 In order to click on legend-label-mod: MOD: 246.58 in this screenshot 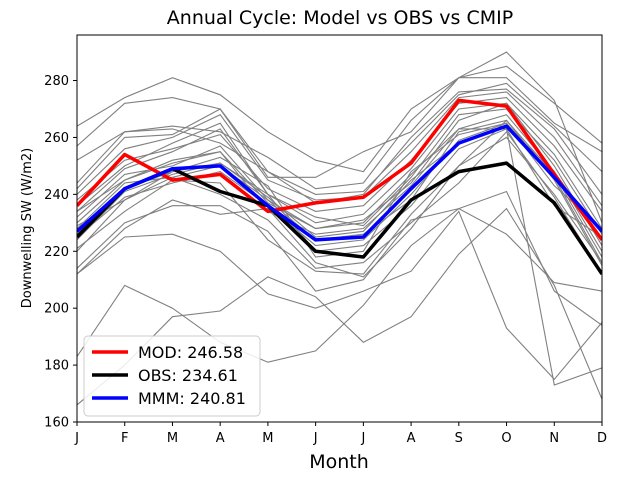, I will do `click(190, 352)`.